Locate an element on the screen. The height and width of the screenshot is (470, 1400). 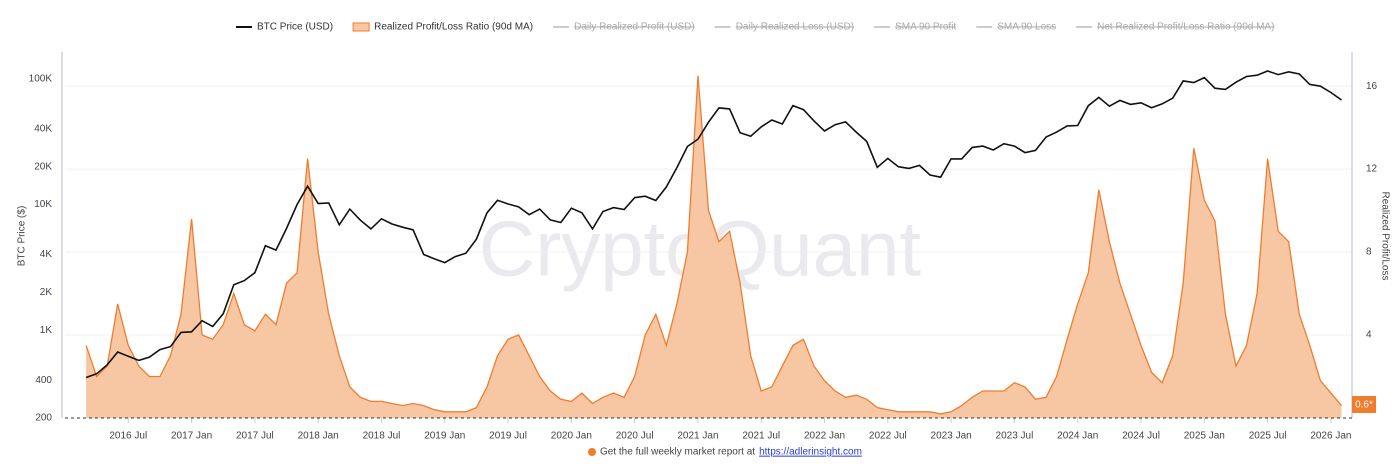
legend-item: Net Realized Profit/Loss Ratio (90d MA) is located at coordinates (1175, 27).